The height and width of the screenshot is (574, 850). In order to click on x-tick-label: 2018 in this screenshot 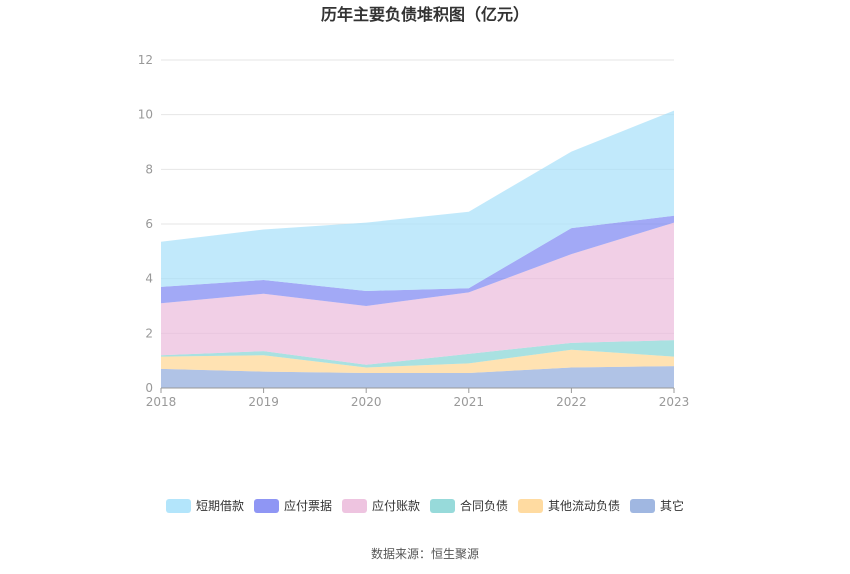, I will do `click(161, 402)`.